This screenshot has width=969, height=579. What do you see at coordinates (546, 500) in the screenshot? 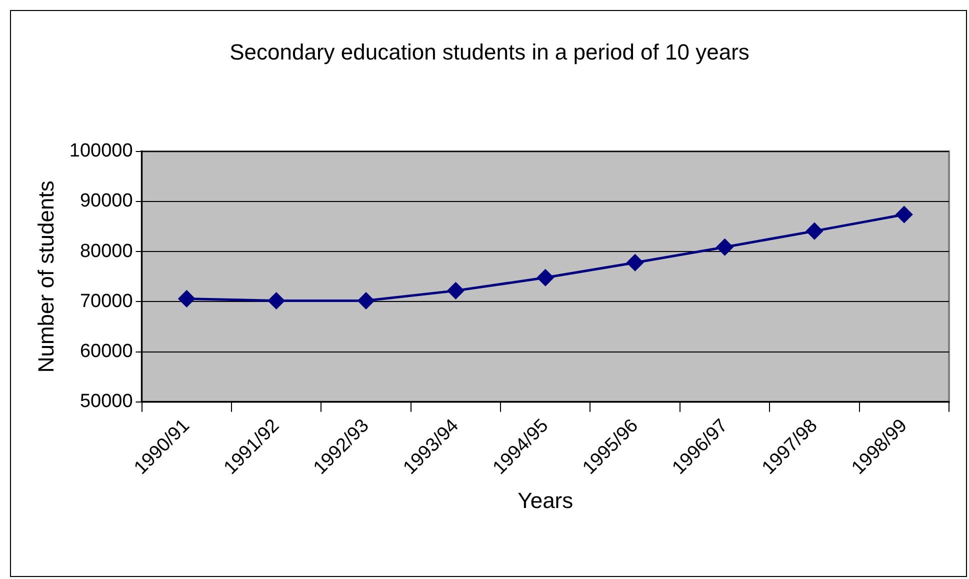
I see `x-axis-title: Years` at bounding box center [546, 500].